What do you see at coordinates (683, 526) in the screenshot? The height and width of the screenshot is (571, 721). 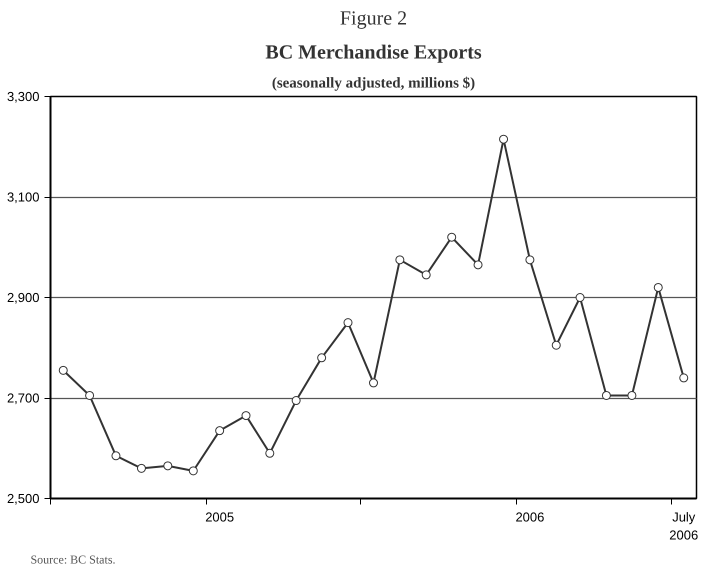 I see `x-tick-label: July 2006` at bounding box center [683, 526].